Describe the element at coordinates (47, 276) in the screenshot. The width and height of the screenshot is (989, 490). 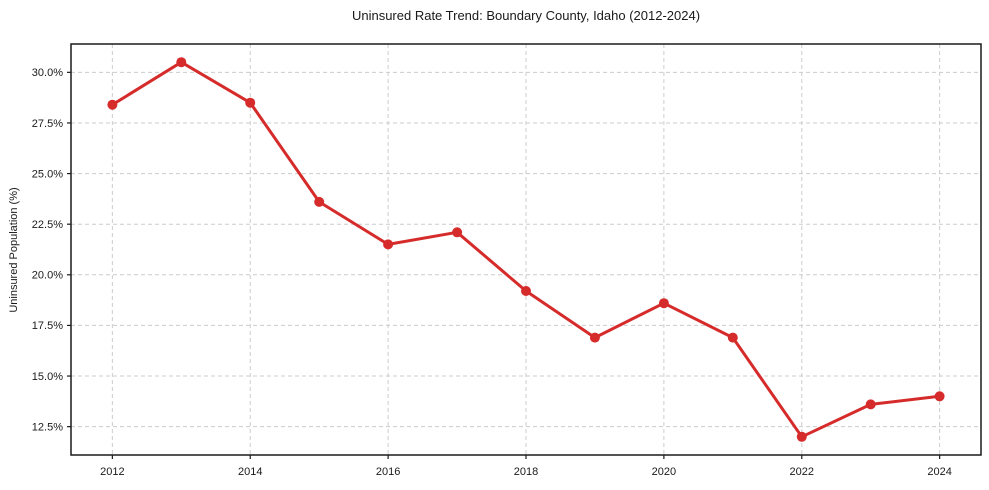
I see `y-tick-label: 20.0%` at that location.